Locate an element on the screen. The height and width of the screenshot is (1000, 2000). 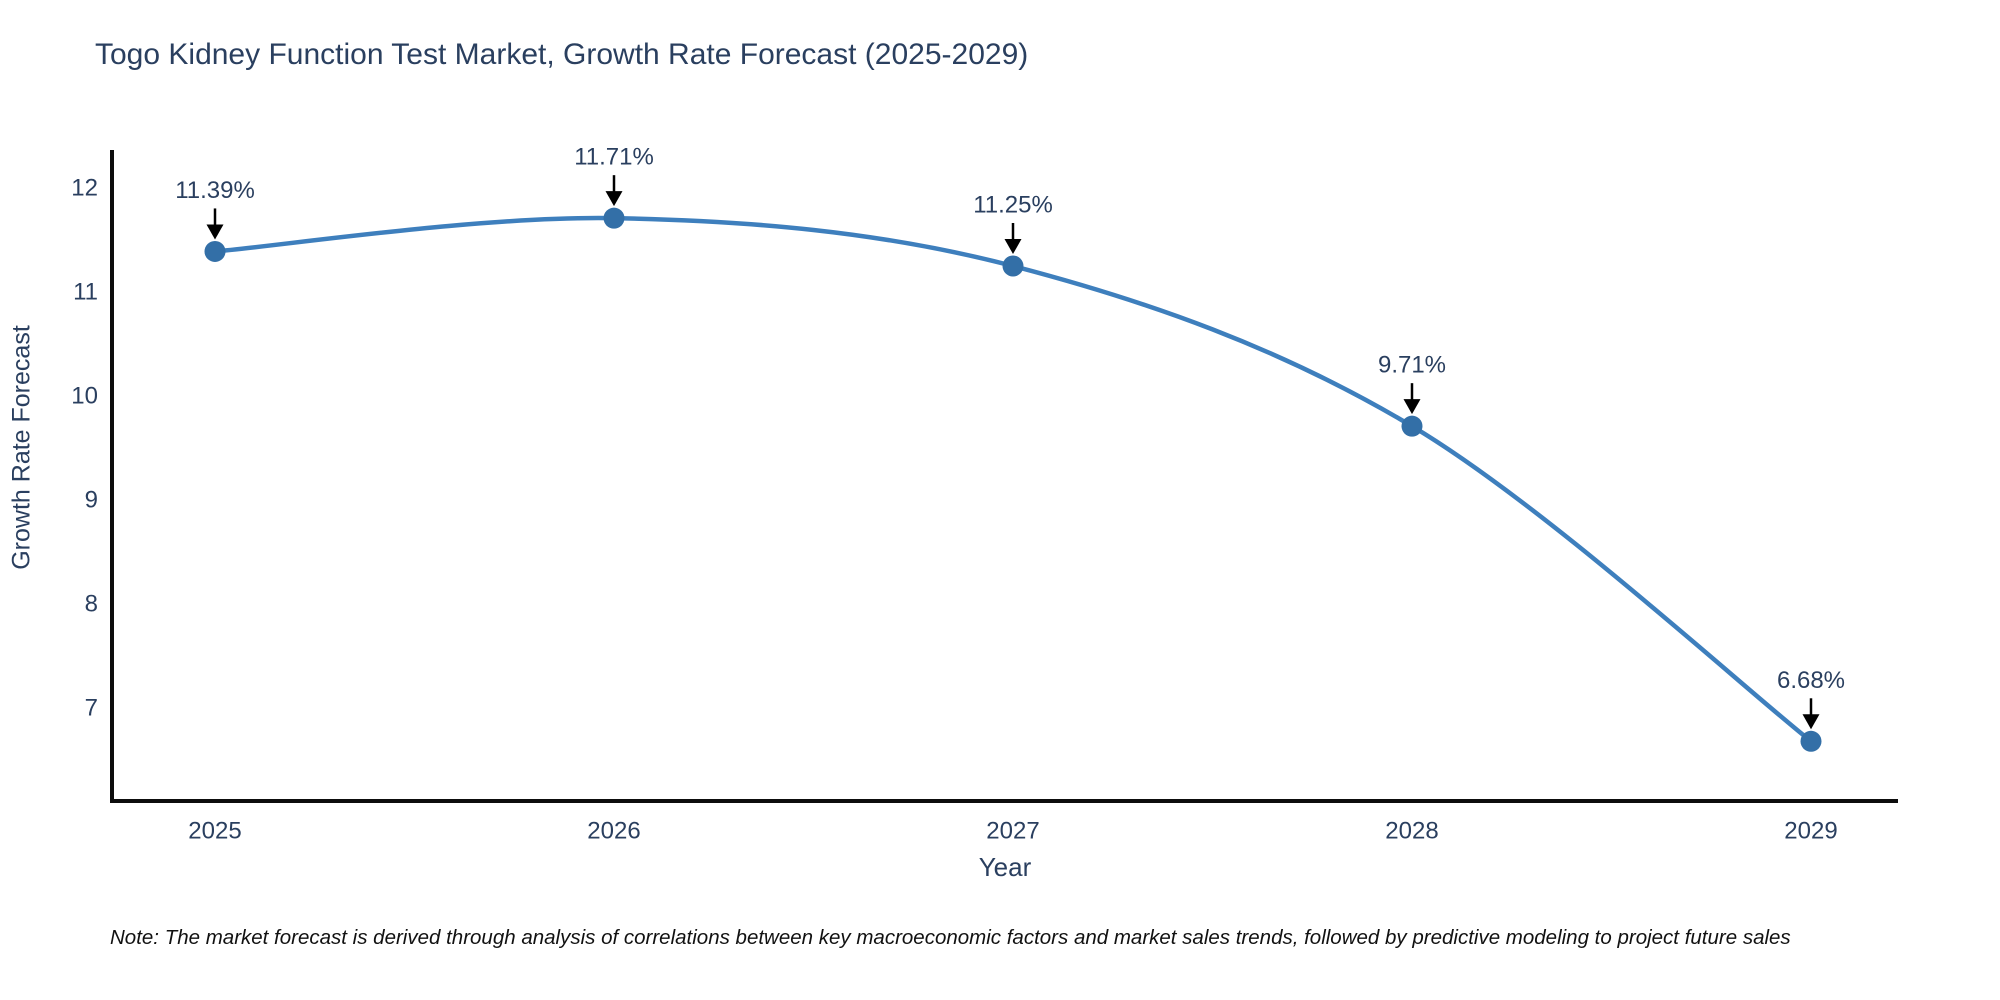
x-tick-label: 2028 is located at coordinates (1411, 831).